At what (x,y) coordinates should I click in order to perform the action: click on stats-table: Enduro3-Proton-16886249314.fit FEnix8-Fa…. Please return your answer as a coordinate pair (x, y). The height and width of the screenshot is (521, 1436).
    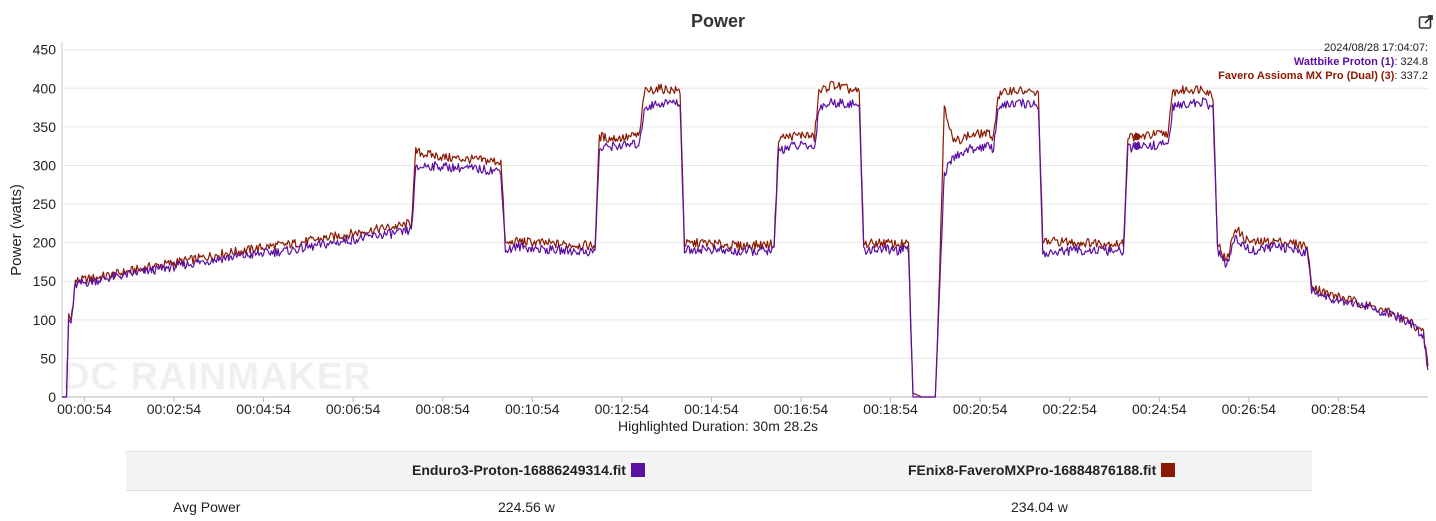
    Looking at the image, I should click on (719, 486).